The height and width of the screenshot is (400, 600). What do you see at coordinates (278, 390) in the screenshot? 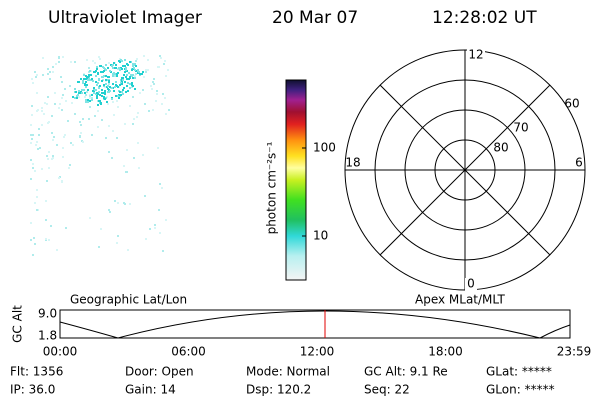
I see `info-field: Dsp: 120.2` at bounding box center [278, 390].